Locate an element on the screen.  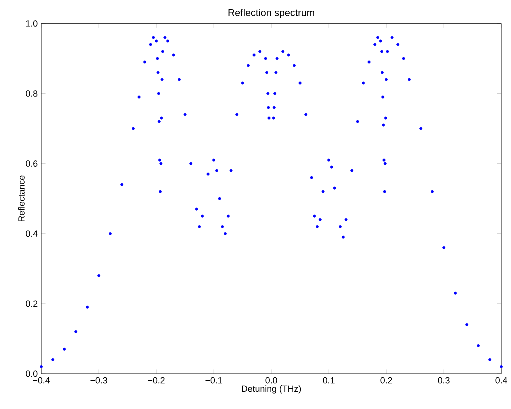
x-tick-label: −0.4 is located at coordinates (41, 381).